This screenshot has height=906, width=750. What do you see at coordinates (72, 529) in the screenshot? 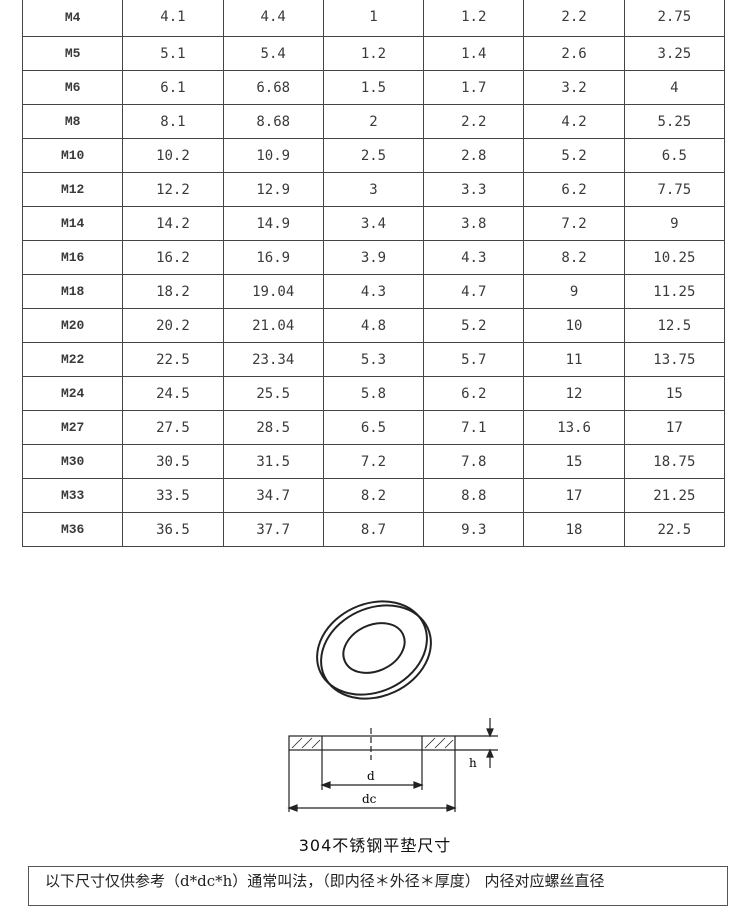
I see `size-cell: M36` at bounding box center [72, 529].